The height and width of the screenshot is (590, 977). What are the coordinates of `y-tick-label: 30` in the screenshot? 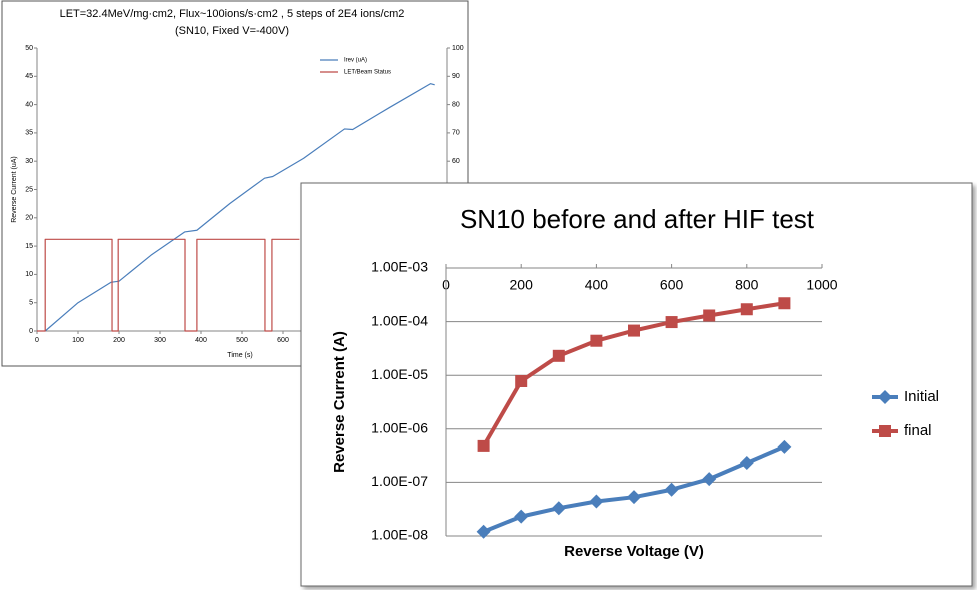 It's located at (29, 161).